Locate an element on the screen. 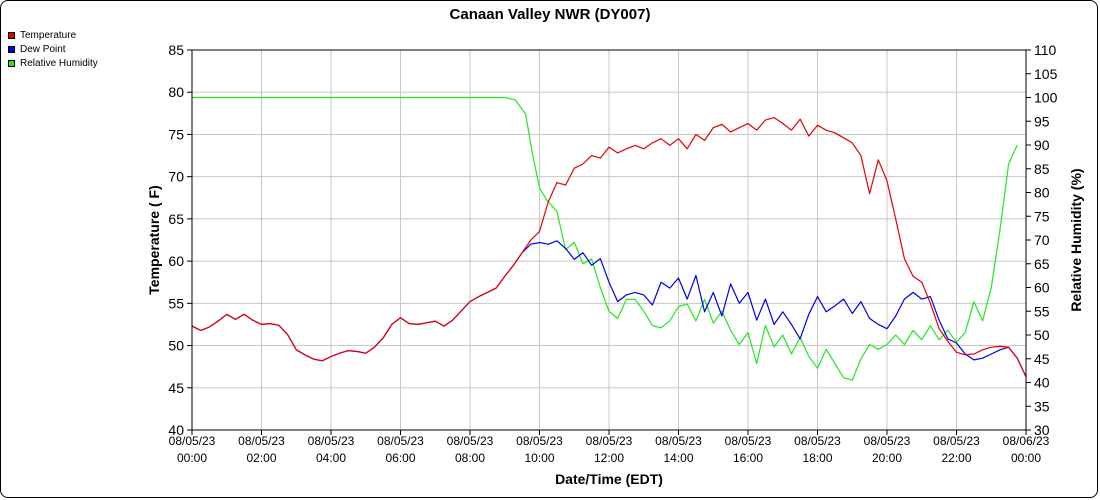  legend-label-dew-point: Dew Point is located at coordinates (43, 49).